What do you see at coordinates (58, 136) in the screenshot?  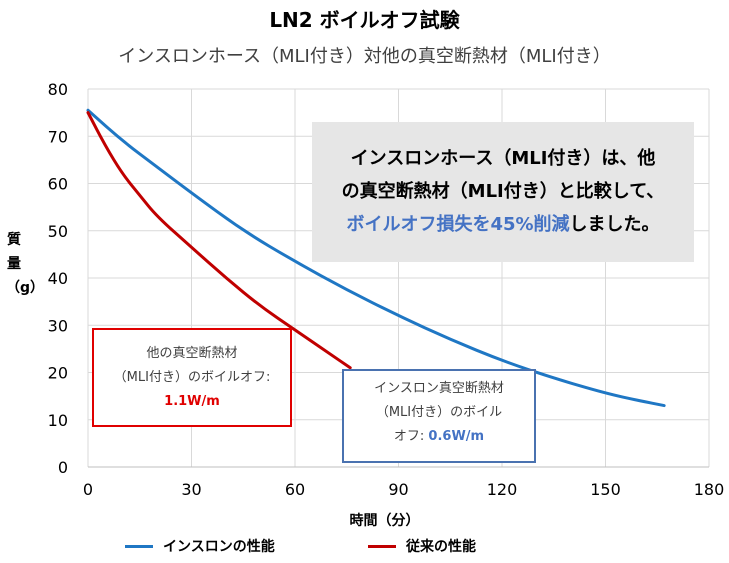 I see `y-tick-label: 70` at bounding box center [58, 136].